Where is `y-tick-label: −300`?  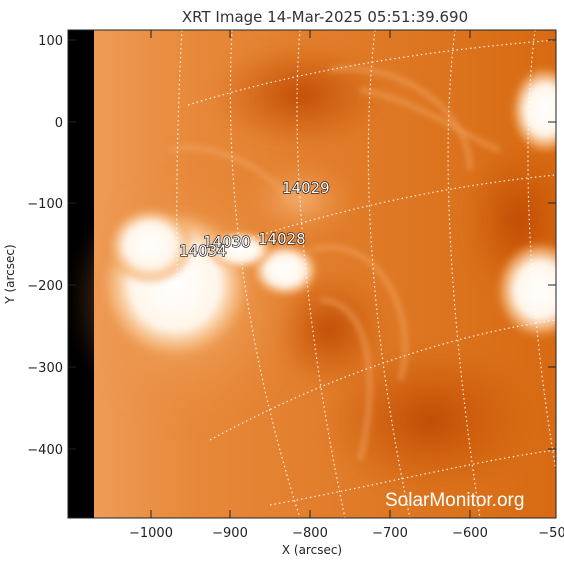 y-tick-label: −300 is located at coordinates (45, 368).